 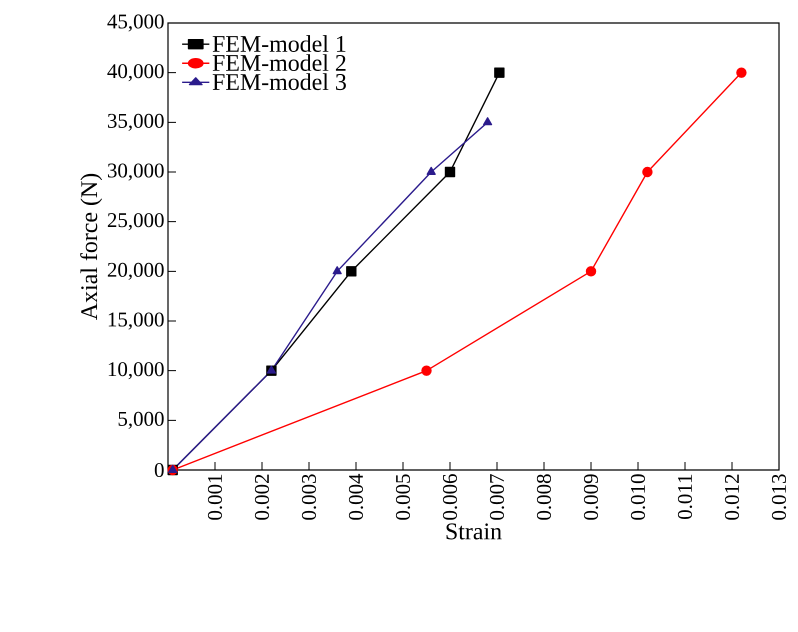 What do you see at coordinates (159, 470) in the screenshot?
I see `y-tick-label: 0` at bounding box center [159, 470].